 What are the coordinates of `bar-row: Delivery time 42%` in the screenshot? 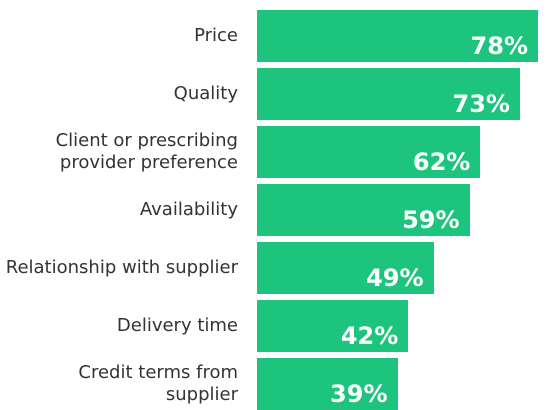 It's located at (276, 326).